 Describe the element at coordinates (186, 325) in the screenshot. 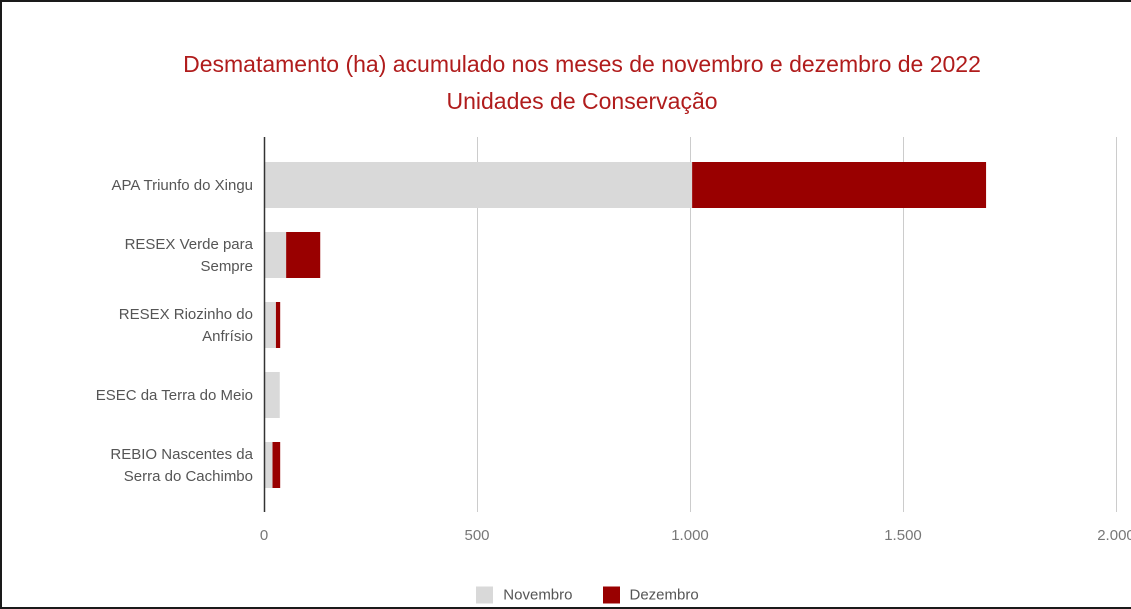

I see `category-label-2: RESEX Riozinho do Anfrísio` at that location.